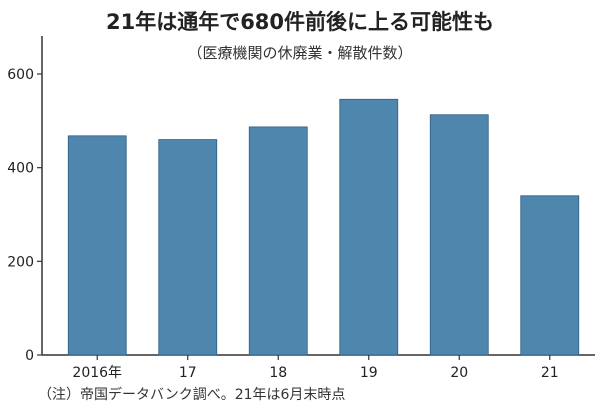 This screenshot has width=600, height=412. I want to click on x-tick-label: 2016年, so click(97, 373).